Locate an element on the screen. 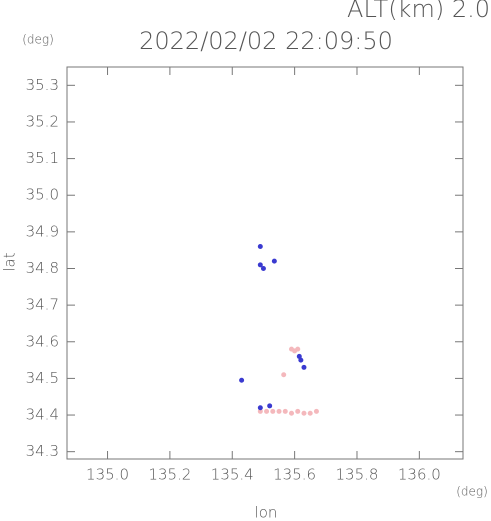 The image size is (491, 521). y-axis-unit: (deg) is located at coordinates (38, 40).